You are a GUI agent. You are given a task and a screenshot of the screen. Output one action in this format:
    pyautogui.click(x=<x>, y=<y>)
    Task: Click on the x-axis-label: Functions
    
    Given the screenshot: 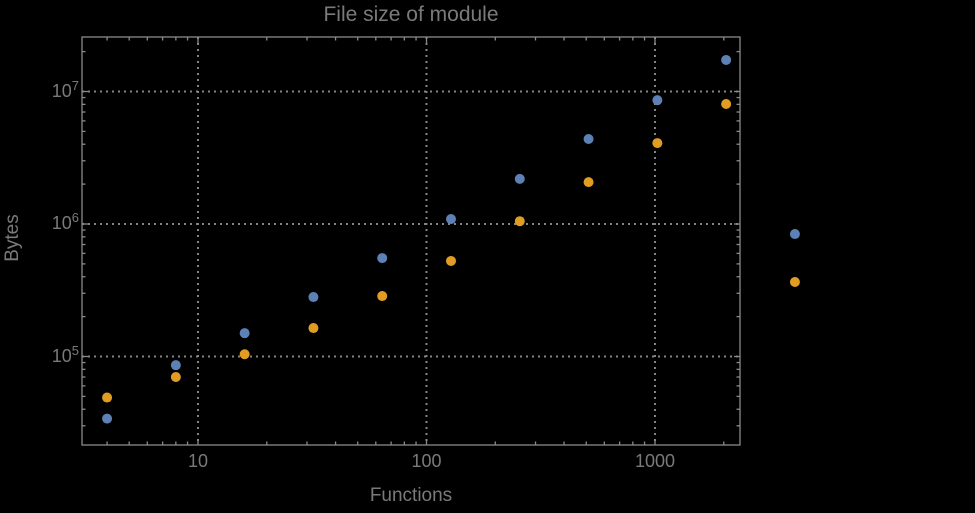 What is the action you would take?
    pyautogui.click(x=411, y=495)
    